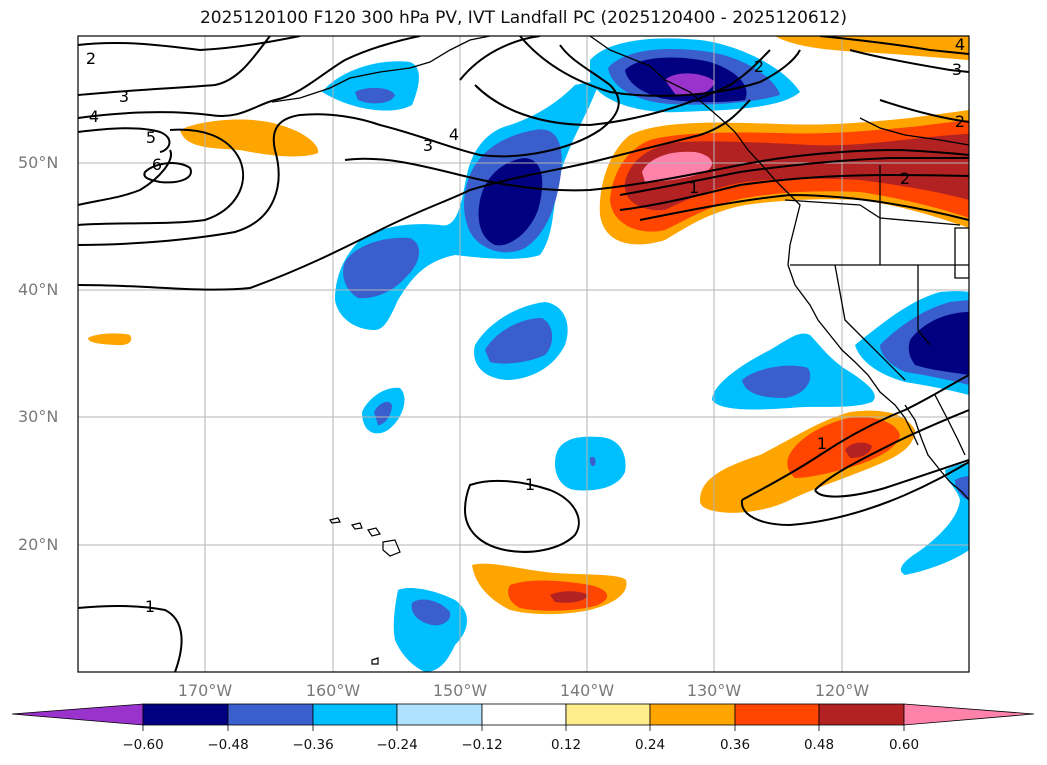 The image size is (1047, 765). Describe the element at coordinates (397, 745) in the screenshot. I see `colorbar-tick: −0.24` at that location.